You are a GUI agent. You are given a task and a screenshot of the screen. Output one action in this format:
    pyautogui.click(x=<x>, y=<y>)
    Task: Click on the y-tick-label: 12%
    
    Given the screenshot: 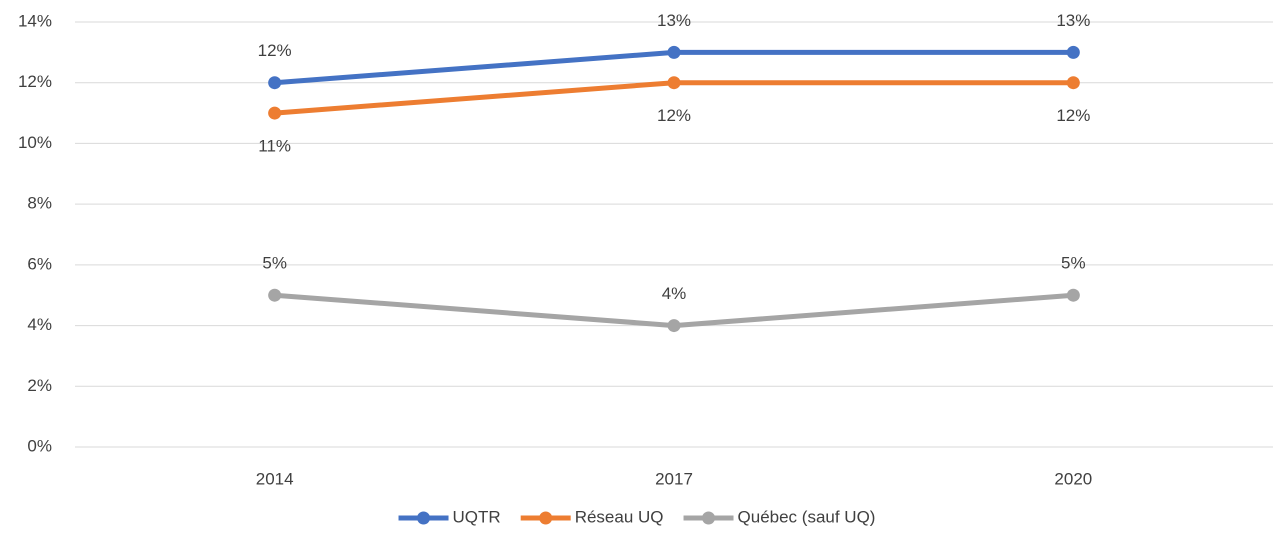 What is the action you would take?
    pyautogui.click(x=35, y=81)
    